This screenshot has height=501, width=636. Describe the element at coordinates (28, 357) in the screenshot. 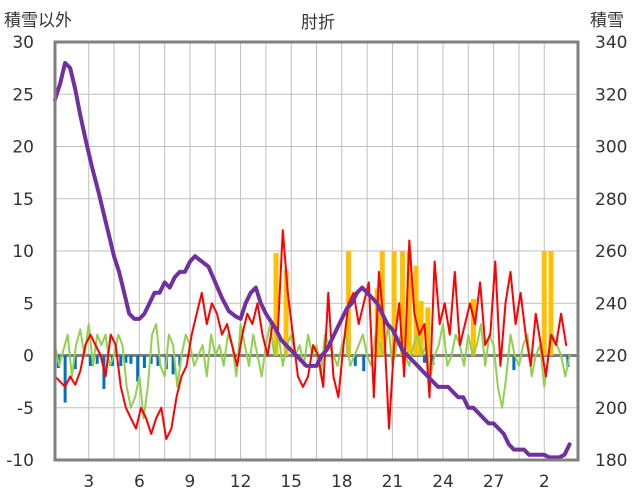

I see `y-left-tick-label: 0` at that location.